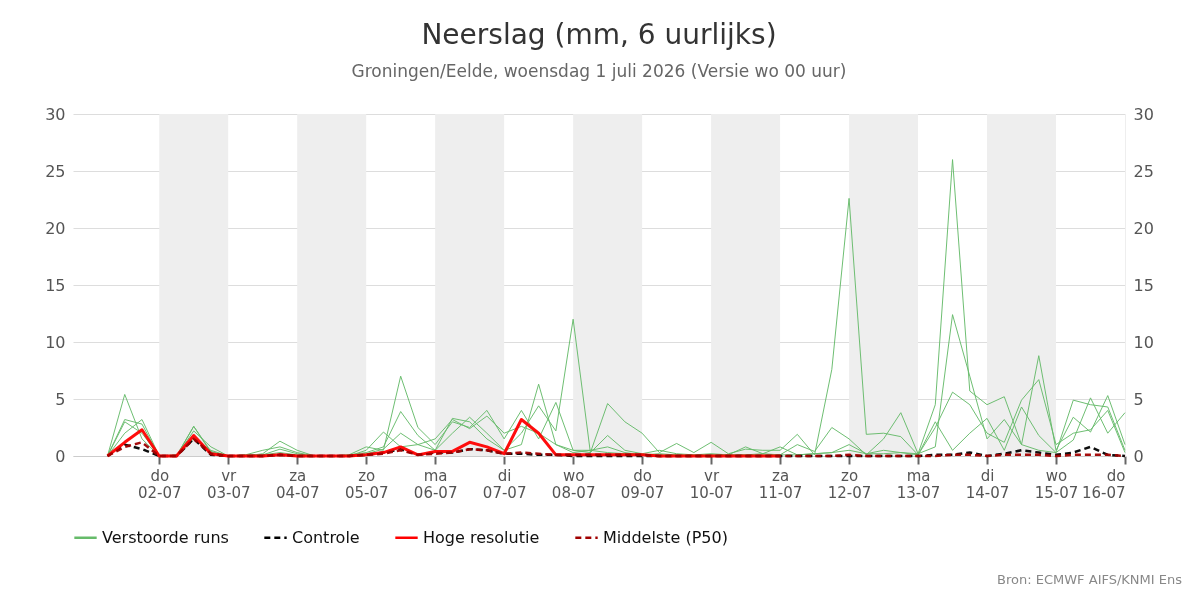 The image size is (1200, 600). I want to click on y-tick-label: 5, so click(60, 399).